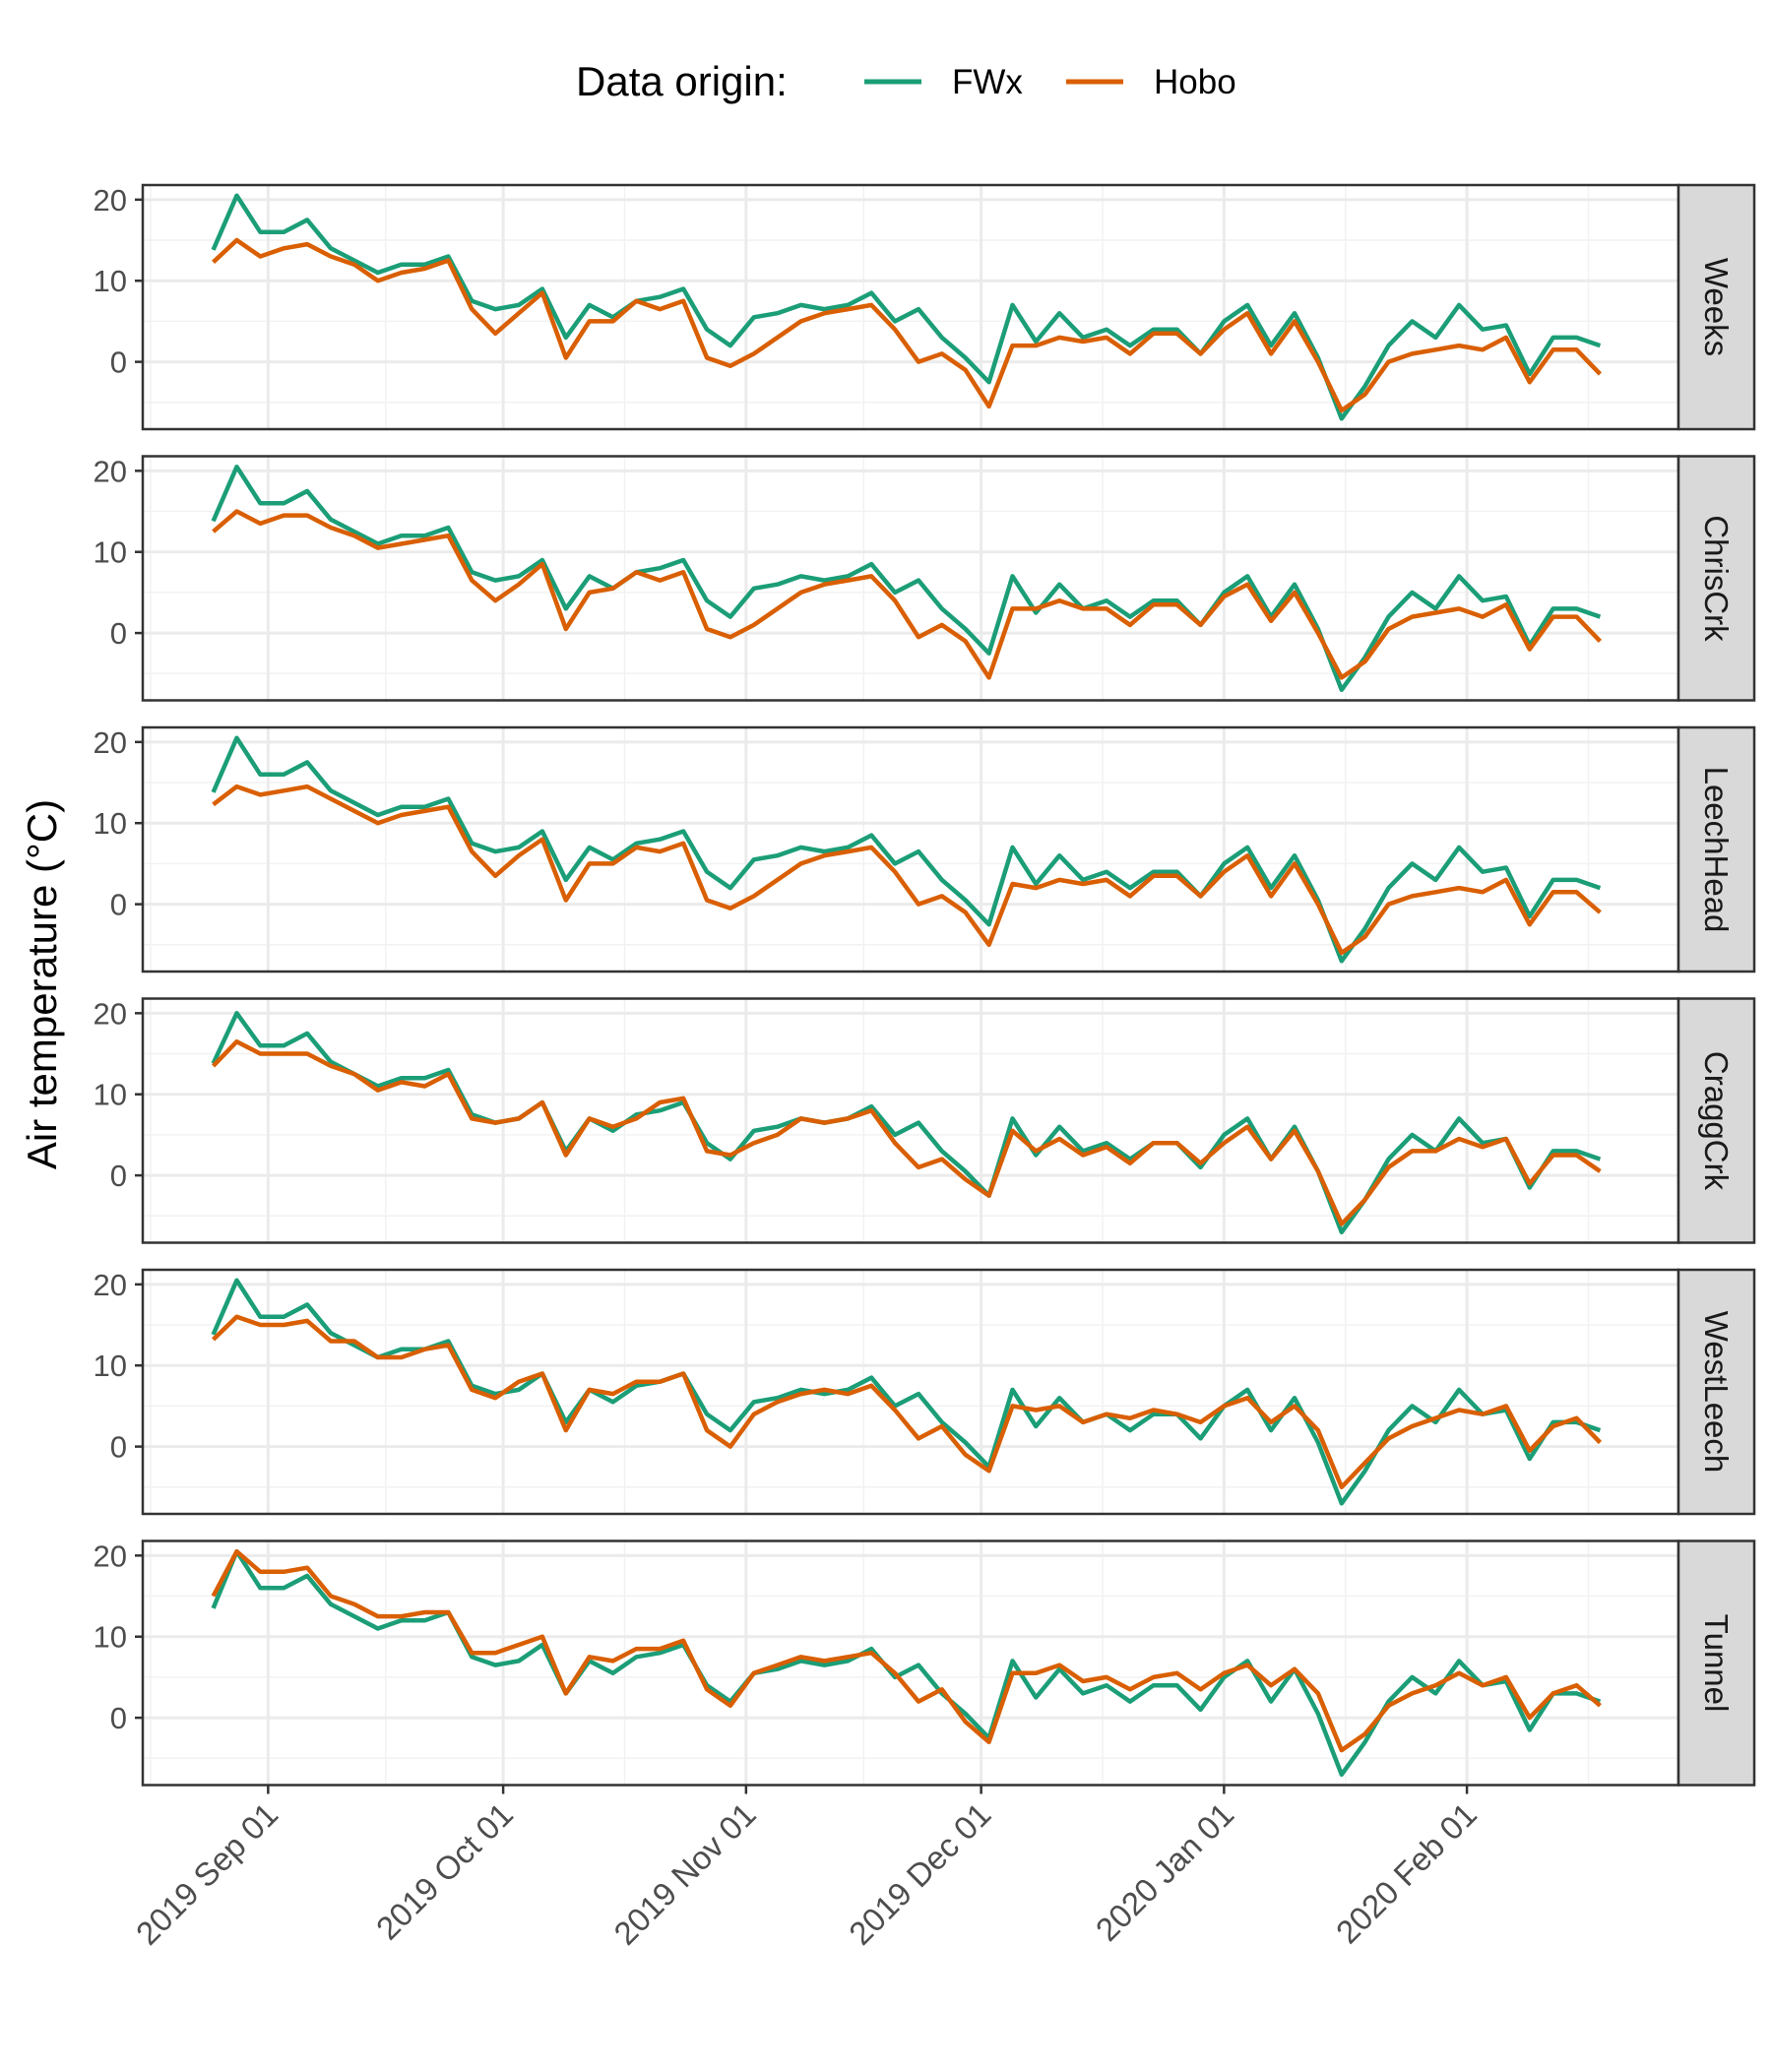 This screenshot has height=2072, width=1772. I want to click on facet-panel-westleech: 0 10 20 WestLeech, so click(925, 1392).